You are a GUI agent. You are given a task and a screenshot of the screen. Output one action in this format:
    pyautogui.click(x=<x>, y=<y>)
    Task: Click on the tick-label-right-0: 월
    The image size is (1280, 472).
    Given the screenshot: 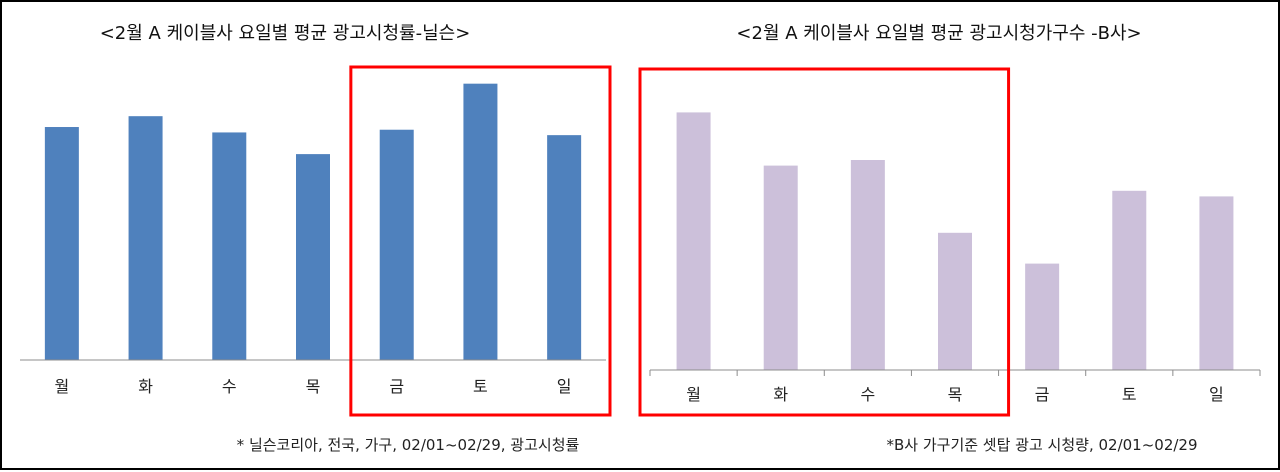 What is the action you would take?
    pyautogui.click(x=693, y=394)
    